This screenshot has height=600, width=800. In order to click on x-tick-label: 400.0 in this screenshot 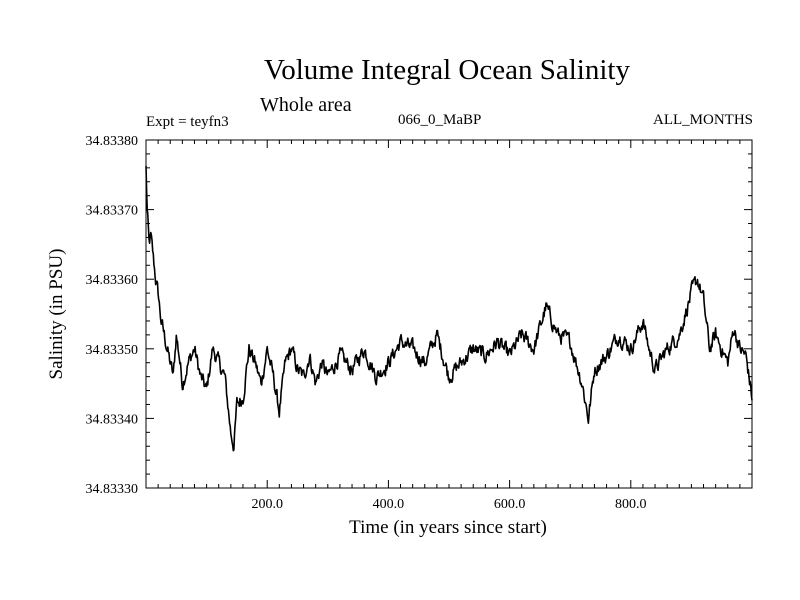, I will do `click(389, 504)`.